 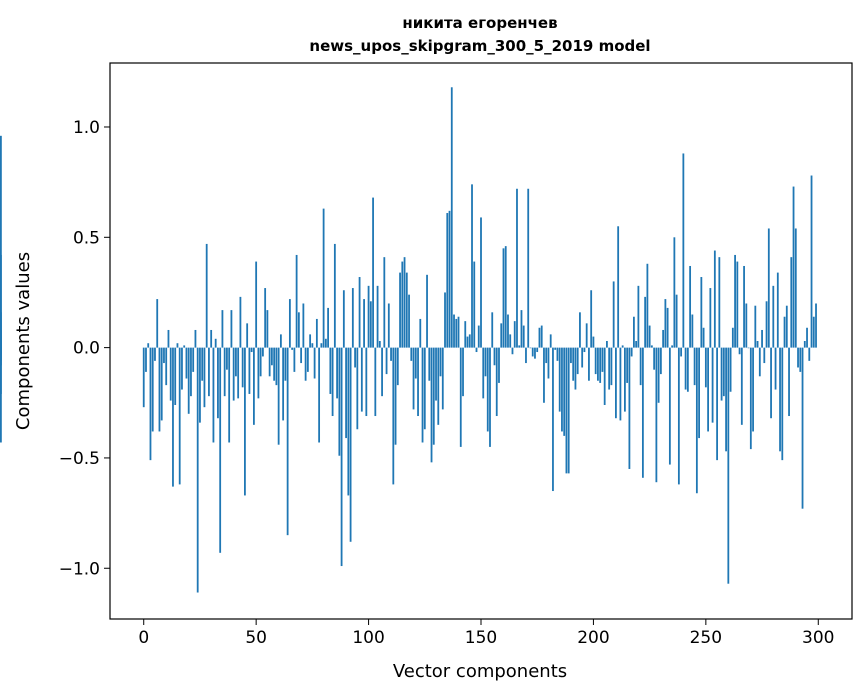 I want to click on x-axis-ticks: 0 50 100 150 200 250 300, so click(x=486, y=633).